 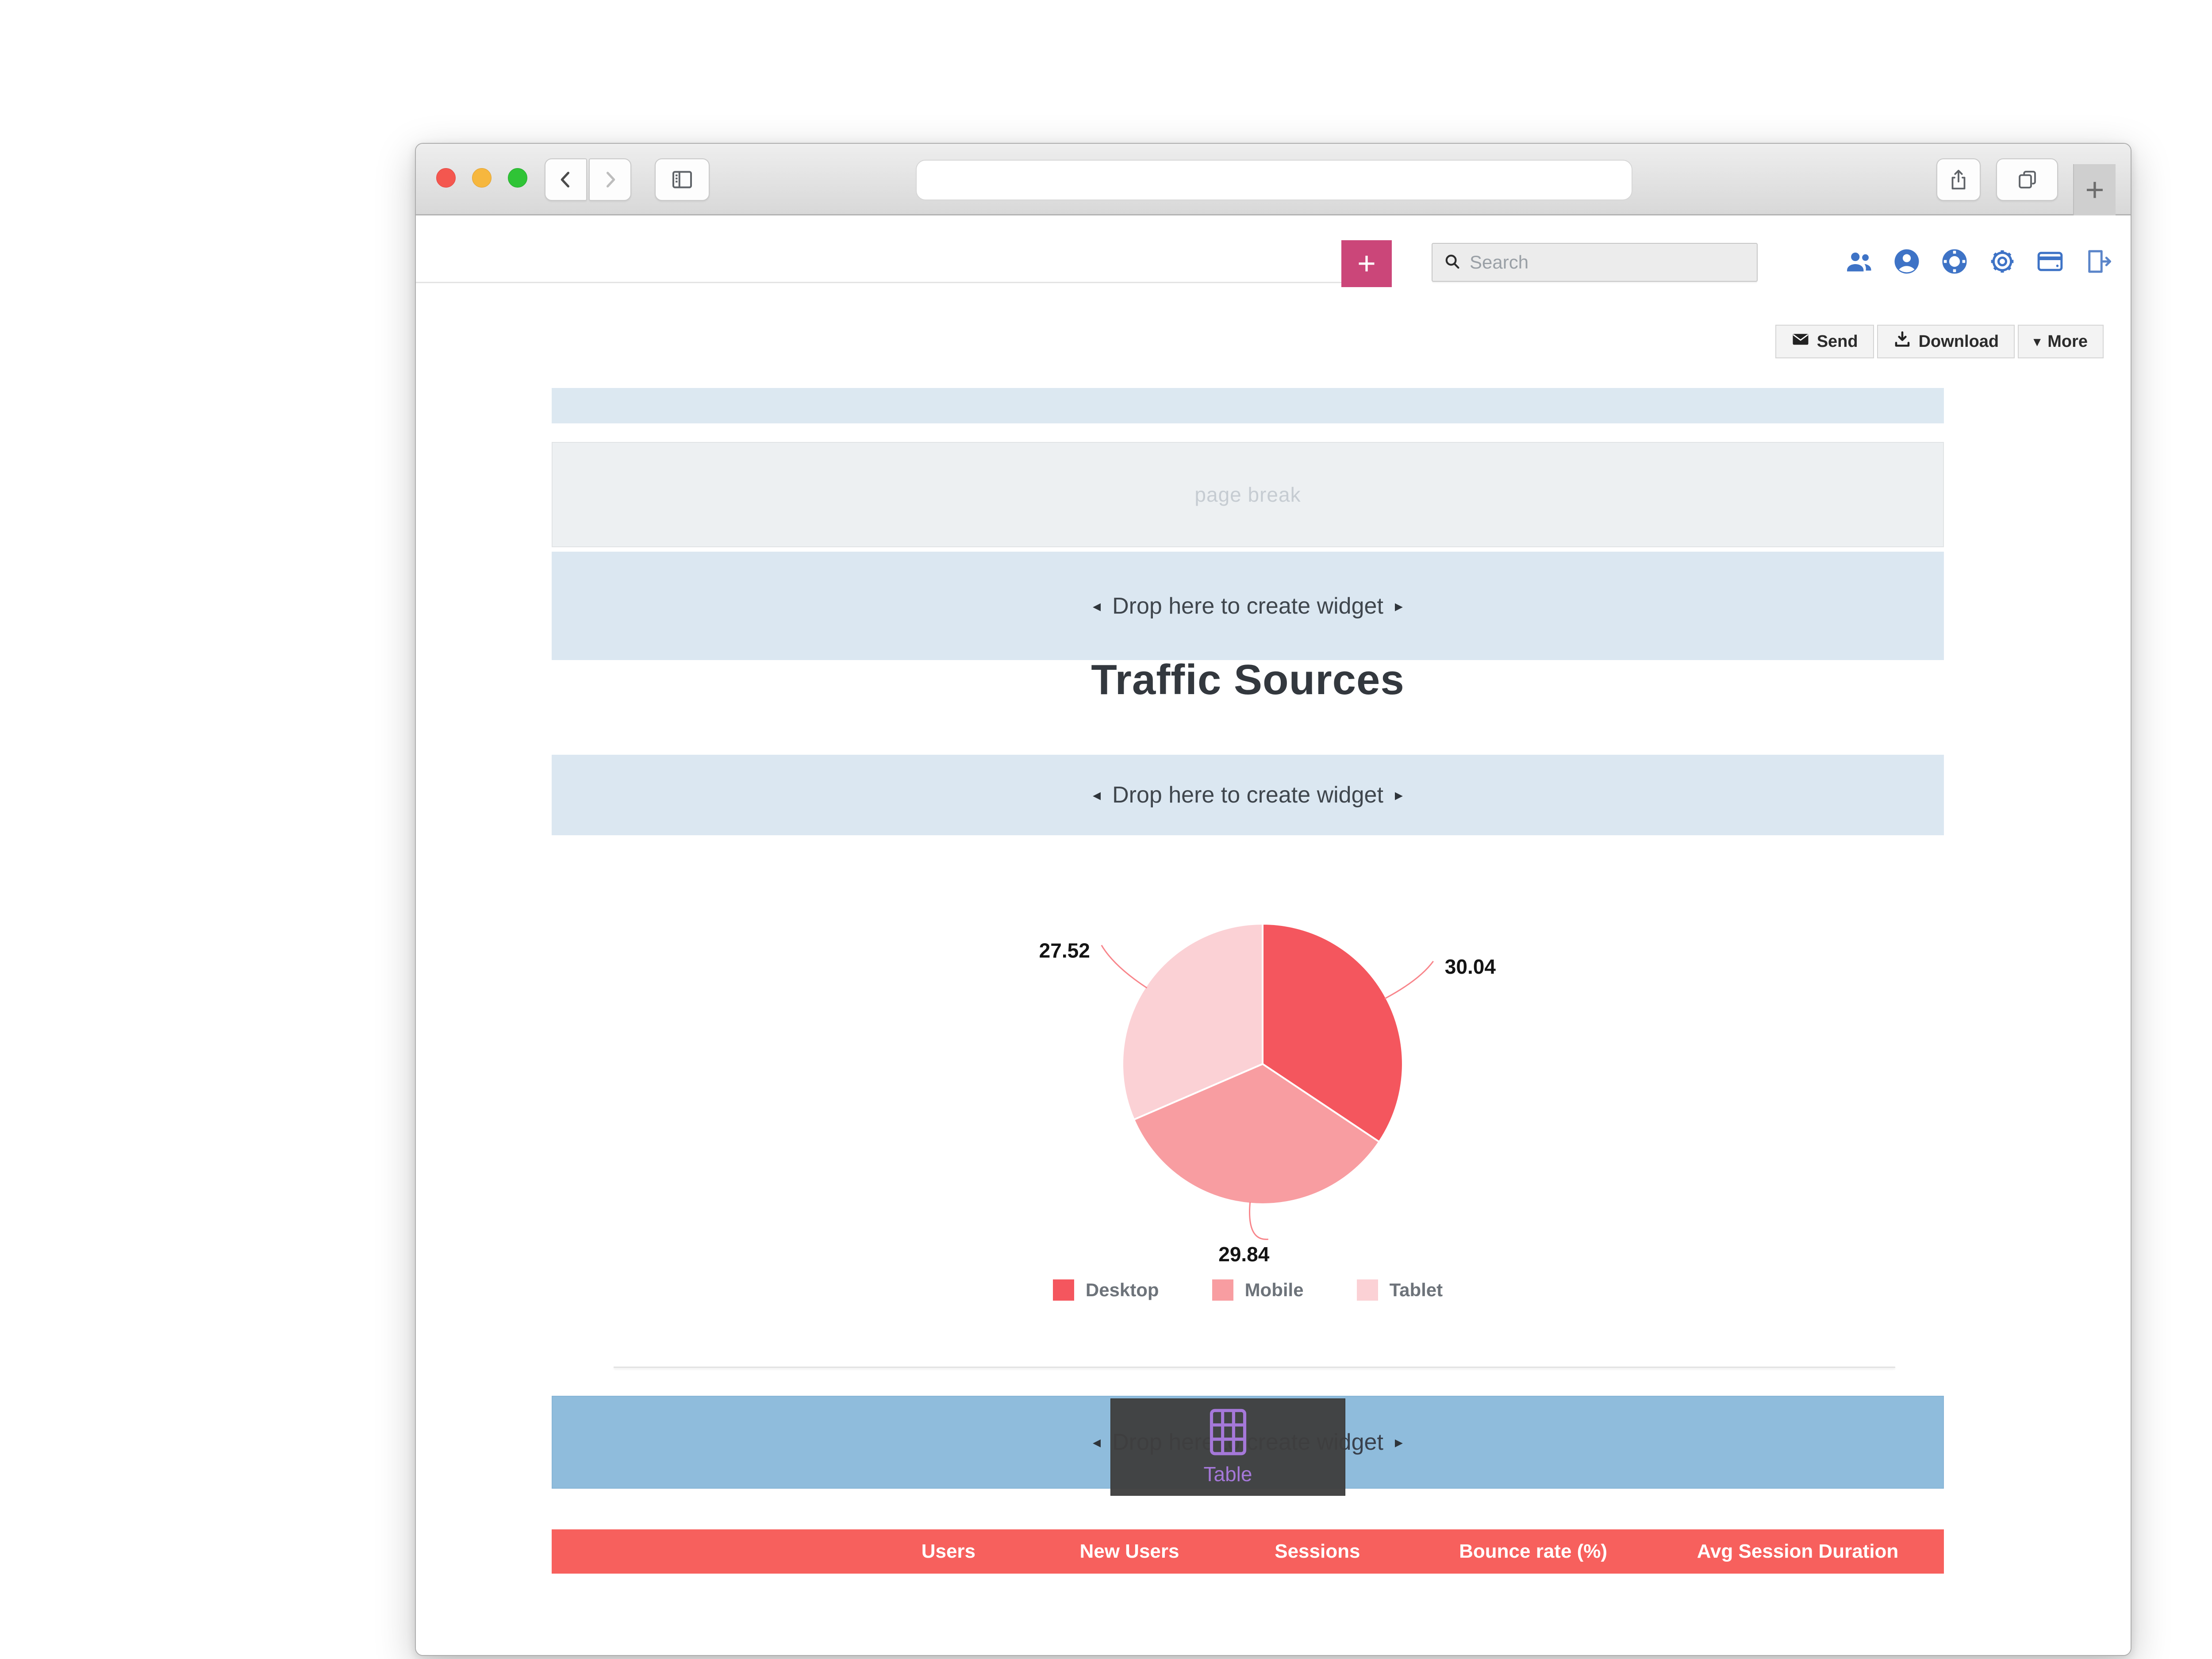 I want to click on table-header-cell: Users, so click(x=948, y=1551).